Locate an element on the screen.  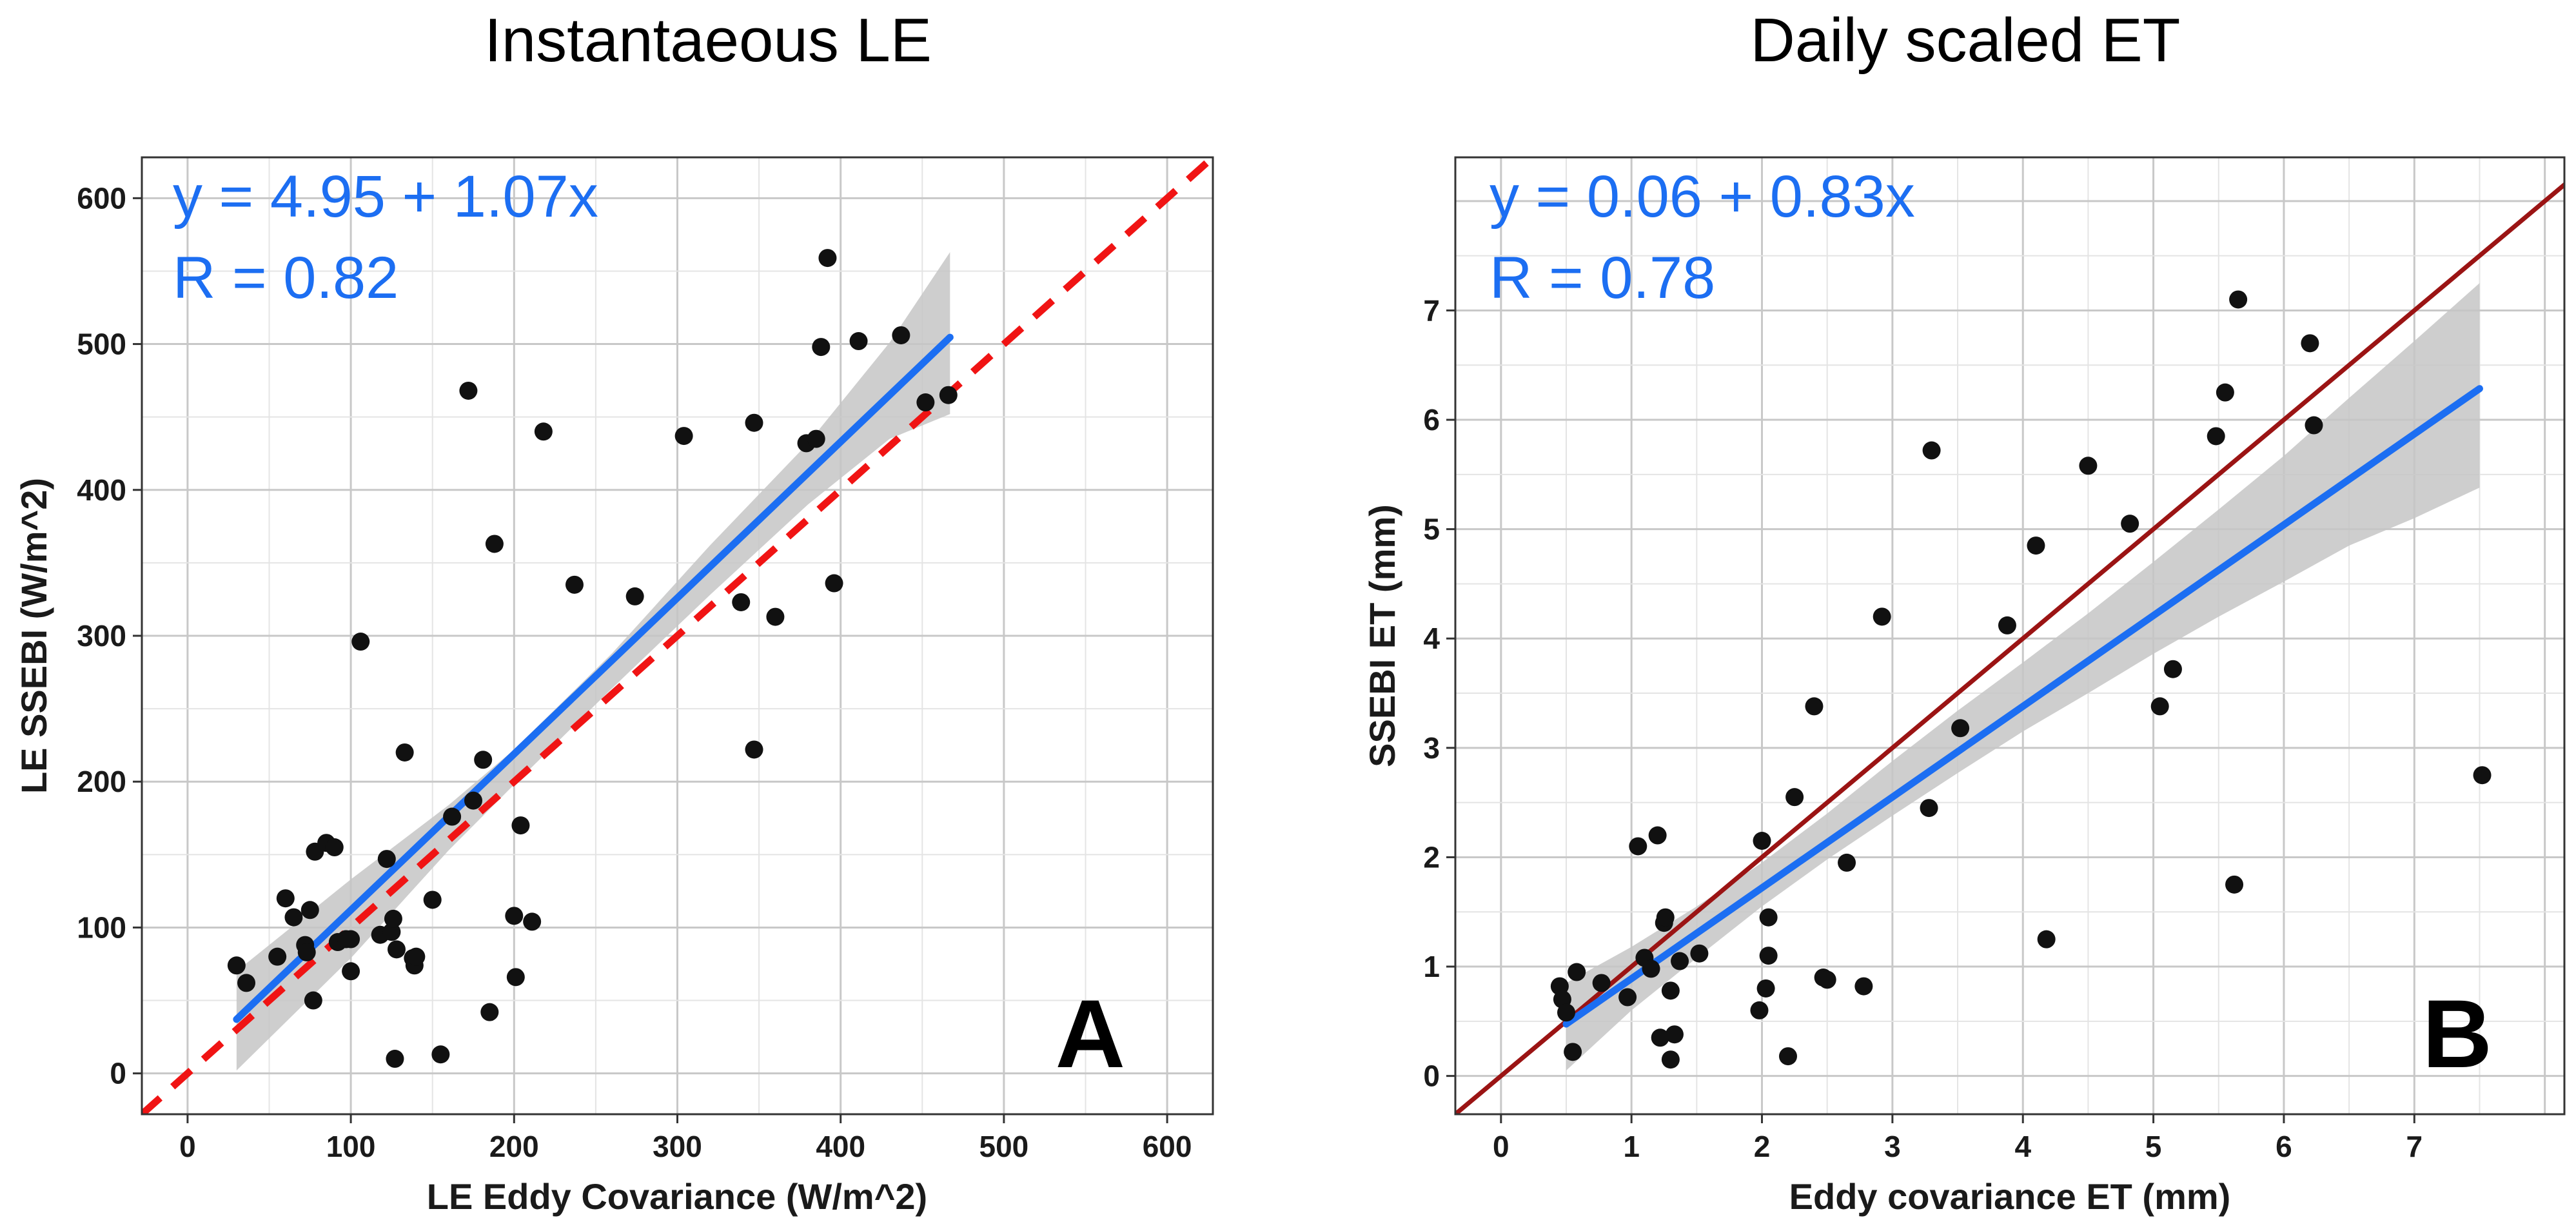
x-tick-label: 500 is located at coordinates (1004, 1146).